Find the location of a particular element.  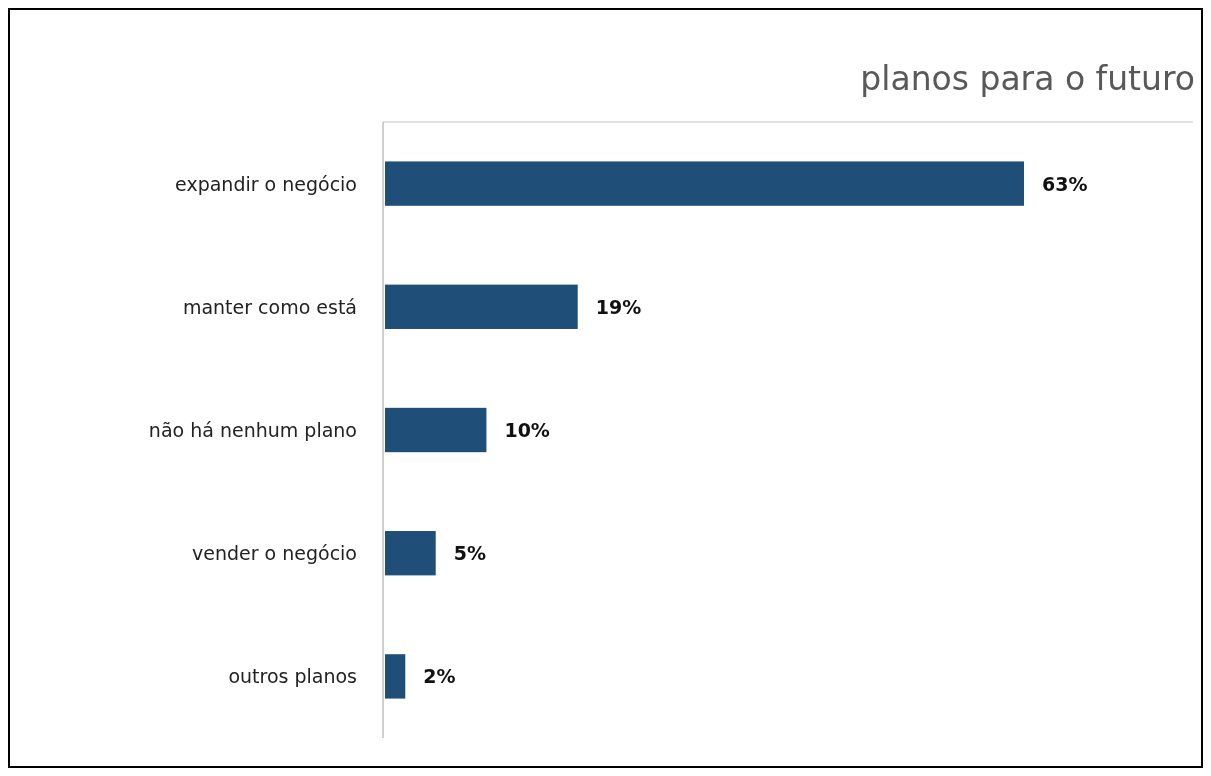

y-tick-label: manter como está is located at coordinates (269, 306).